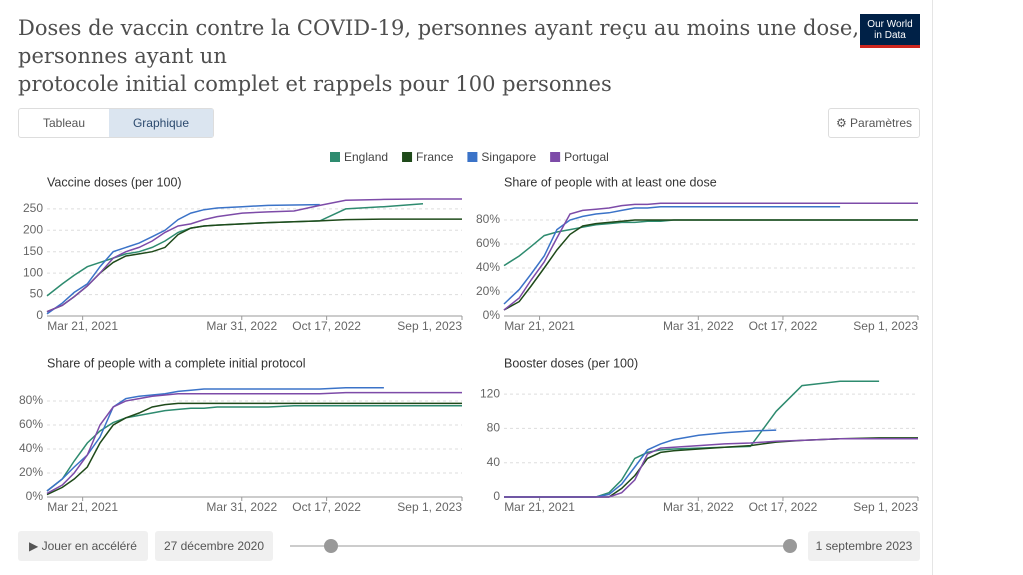 The height and width of the screenshot is (575, 1023). What do you see at coordinates (122, 56) in the screenshot?
I see `title-line: personnes ayant un` at bounding box center [122, 56].